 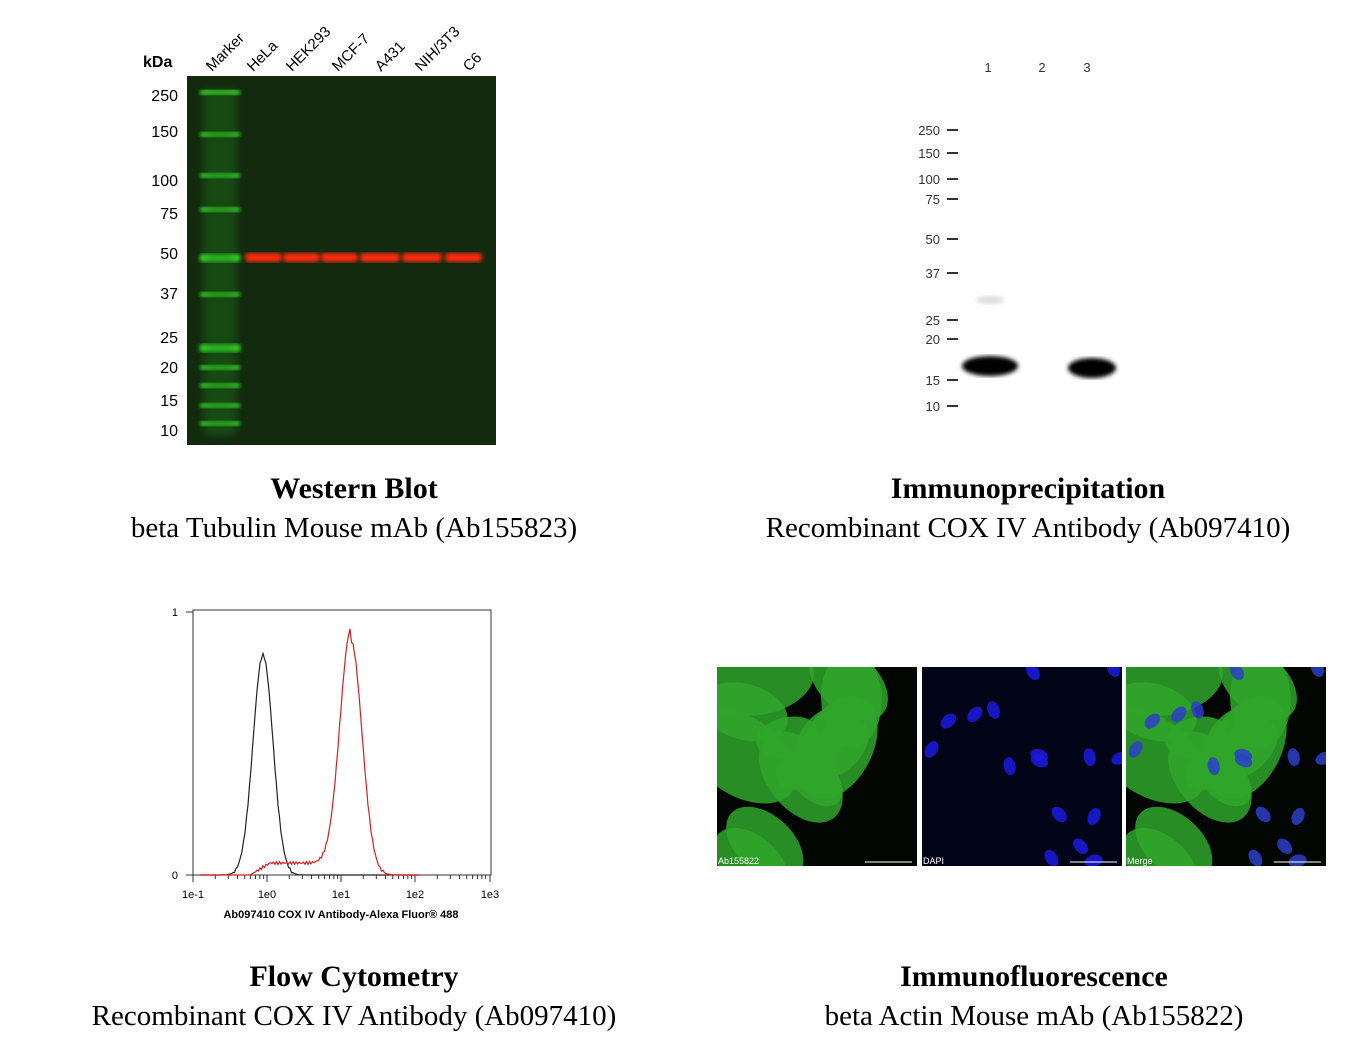 I want to click on unit-label: kDa, so click(x=157, y=62).